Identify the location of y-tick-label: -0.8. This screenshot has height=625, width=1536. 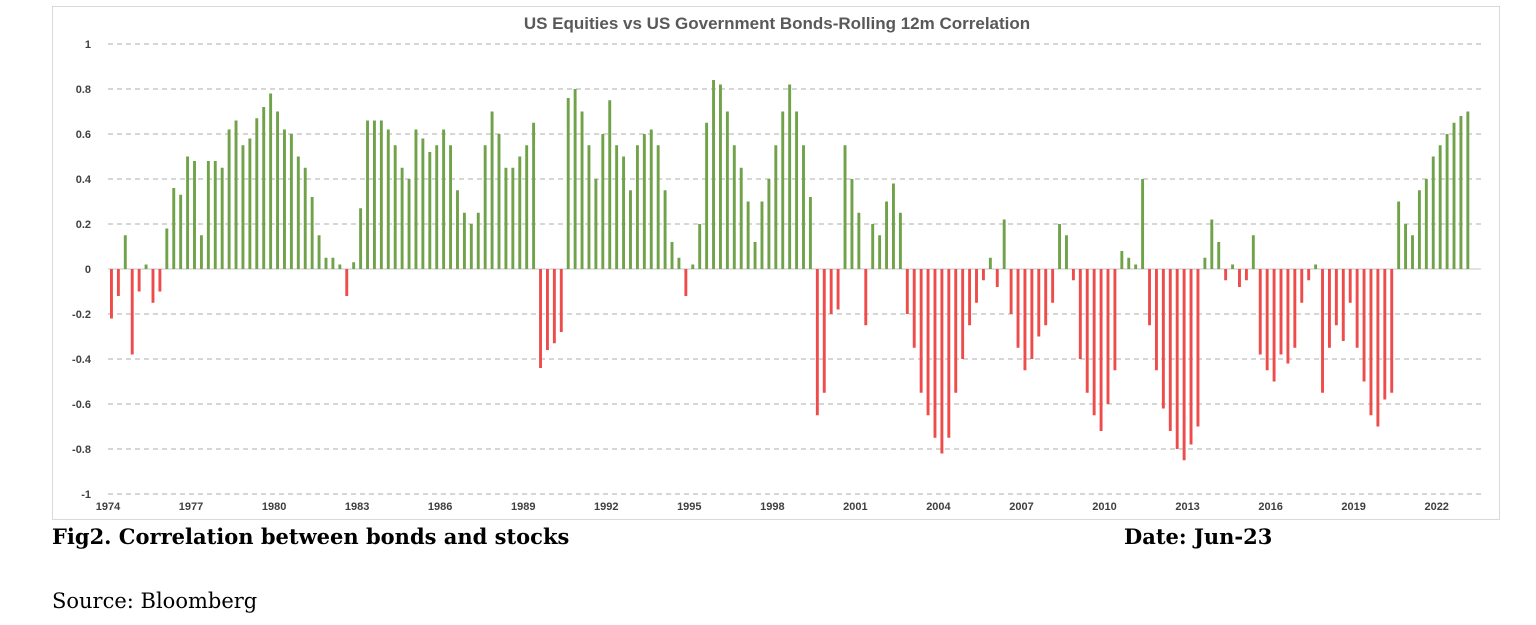
(81, 450).